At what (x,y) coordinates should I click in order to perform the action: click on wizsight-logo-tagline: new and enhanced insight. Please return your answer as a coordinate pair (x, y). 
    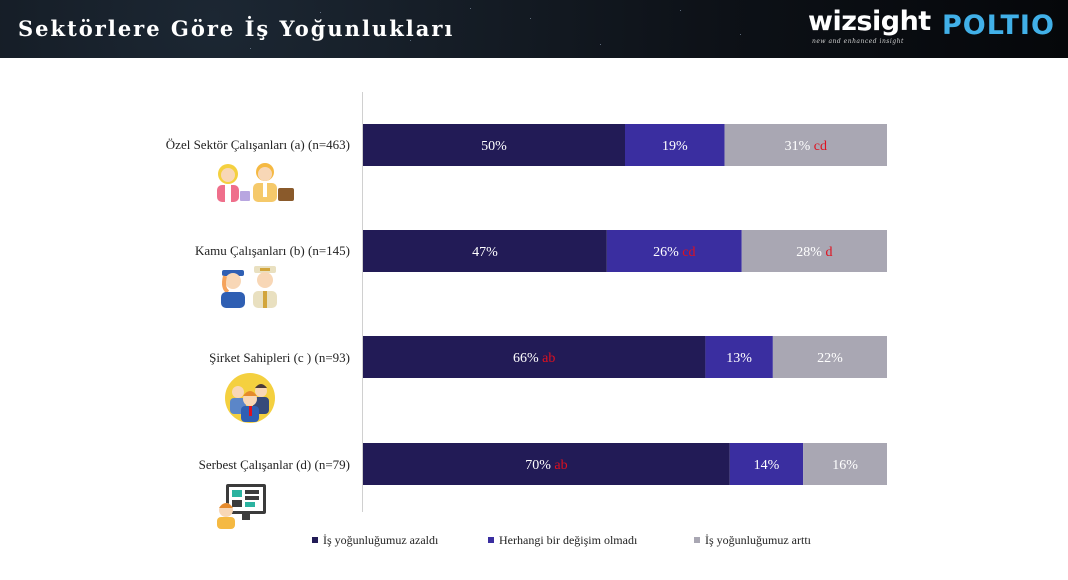
    Looking at the image, I should click on (858, 41).